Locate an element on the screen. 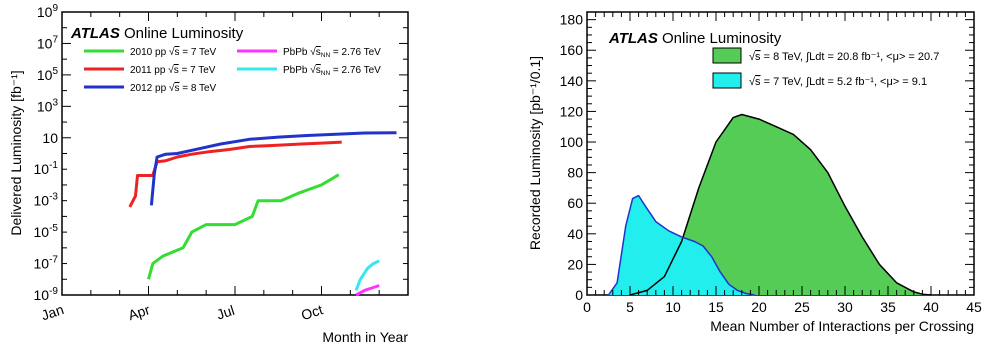 Image resolution: width=989 pixels, height=347 pixels. legend-label-0: 2010 pp √s = 7 TeV is located at coordinates (173, 52).